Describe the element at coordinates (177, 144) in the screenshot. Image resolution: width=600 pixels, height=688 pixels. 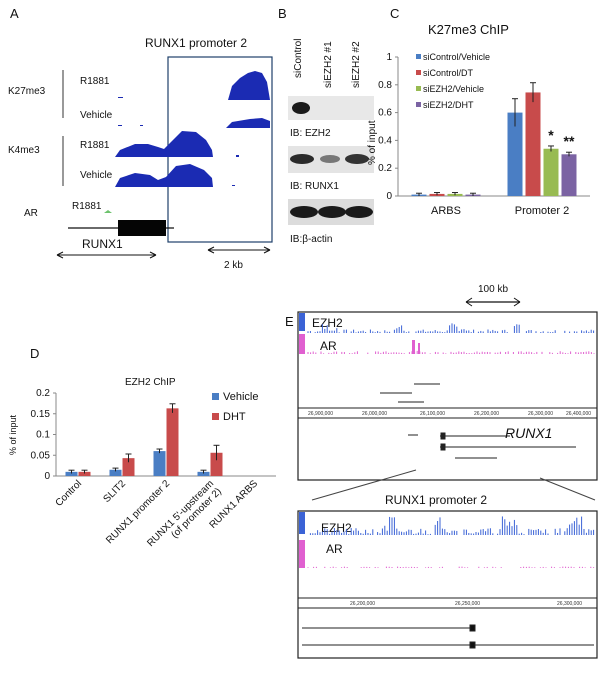
I see `k4me3-r1881-track` at that location.